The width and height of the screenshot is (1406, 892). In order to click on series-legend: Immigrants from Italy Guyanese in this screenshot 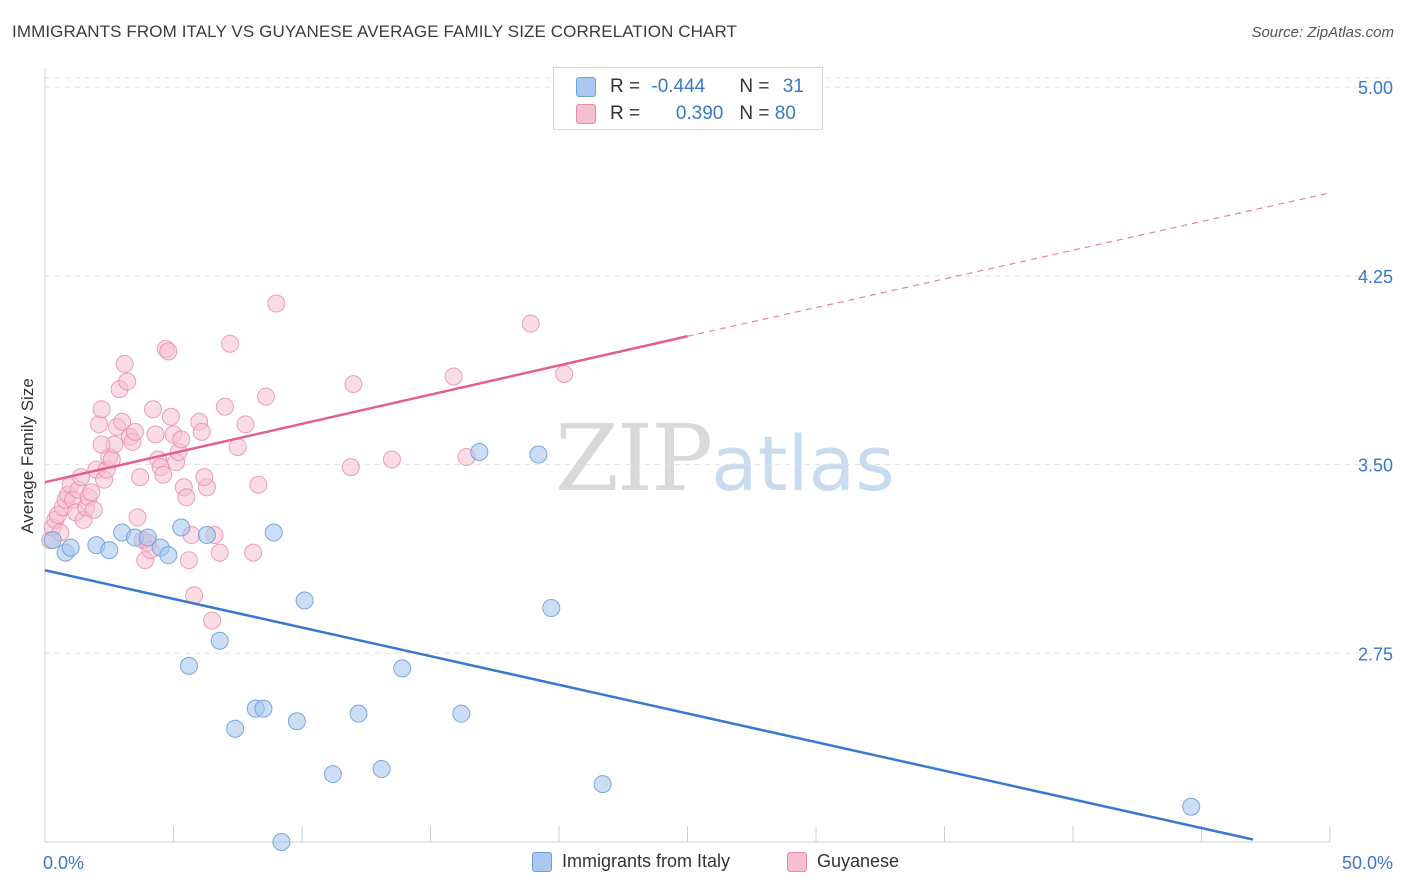, I will do `click(703, 865)`.